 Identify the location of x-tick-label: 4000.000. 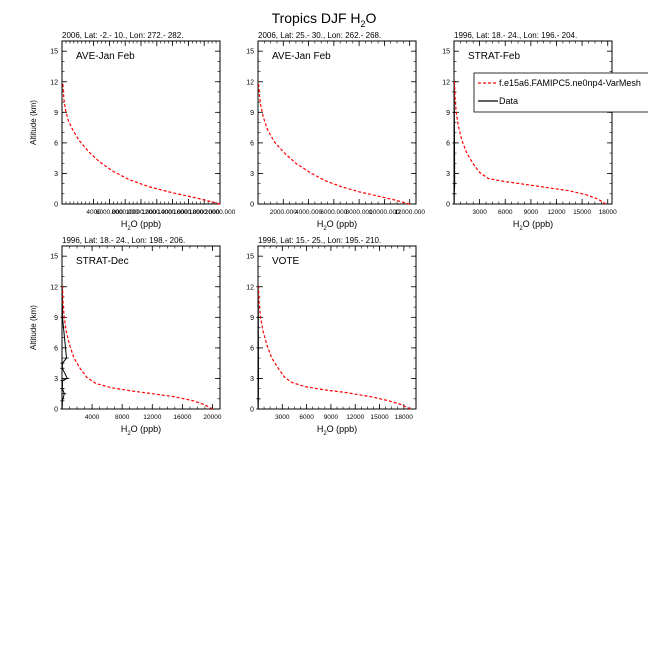
(308, 212).